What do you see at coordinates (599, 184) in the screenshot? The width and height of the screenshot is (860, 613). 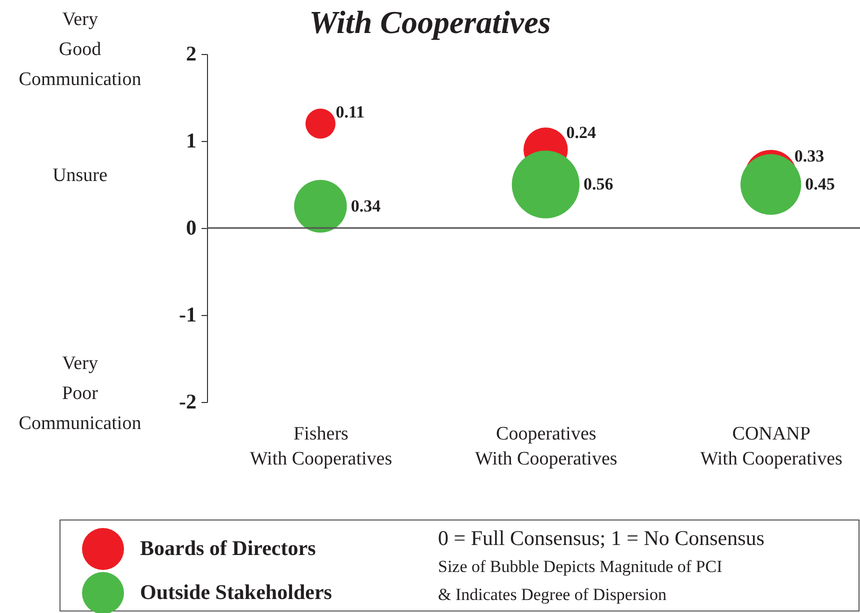 I see `data-label: 0.56` at bounding box center [599, 184].